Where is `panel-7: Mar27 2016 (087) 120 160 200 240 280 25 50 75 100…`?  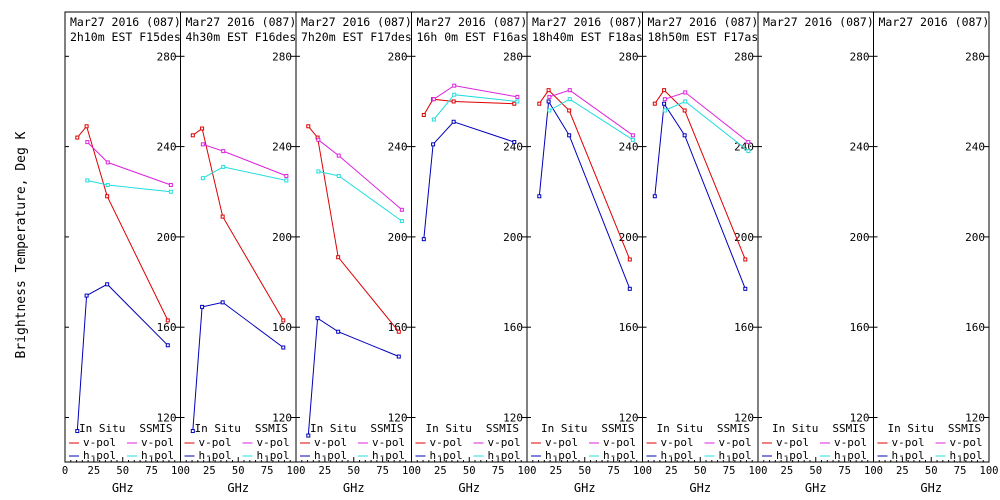
panel-7: Mar27 2016 (087) 120 160 200 240 280 25 50 75 100… is located at coordinates (820, 253).